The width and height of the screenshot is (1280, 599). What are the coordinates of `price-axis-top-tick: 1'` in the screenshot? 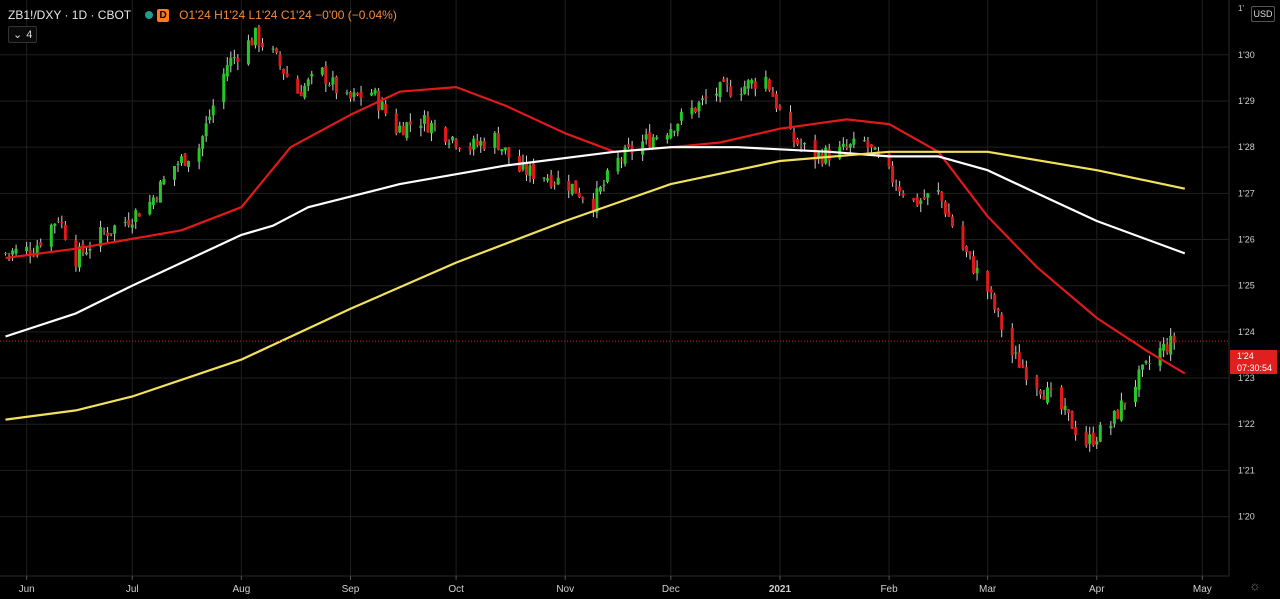 It's located at (1241, 8).